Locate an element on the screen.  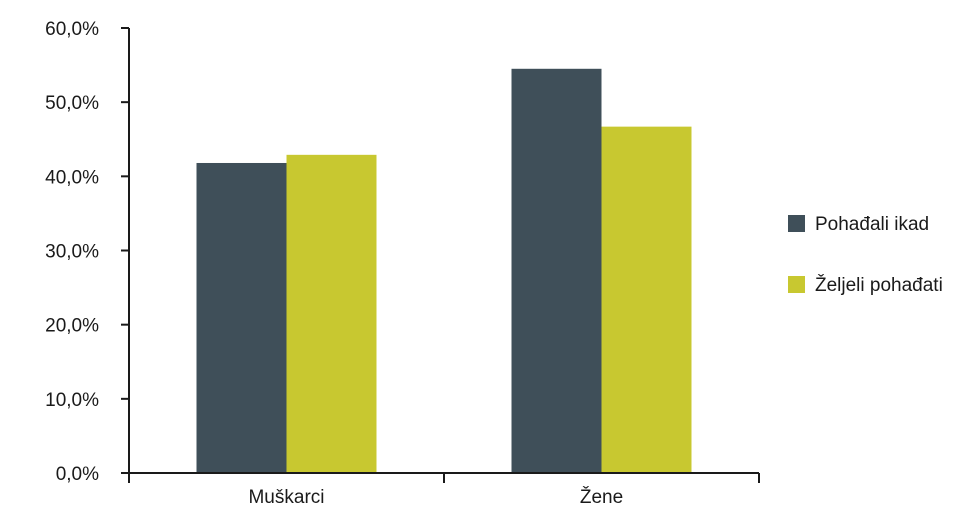
y-tick-label: 30,0% is located at coordinates (72, 252).